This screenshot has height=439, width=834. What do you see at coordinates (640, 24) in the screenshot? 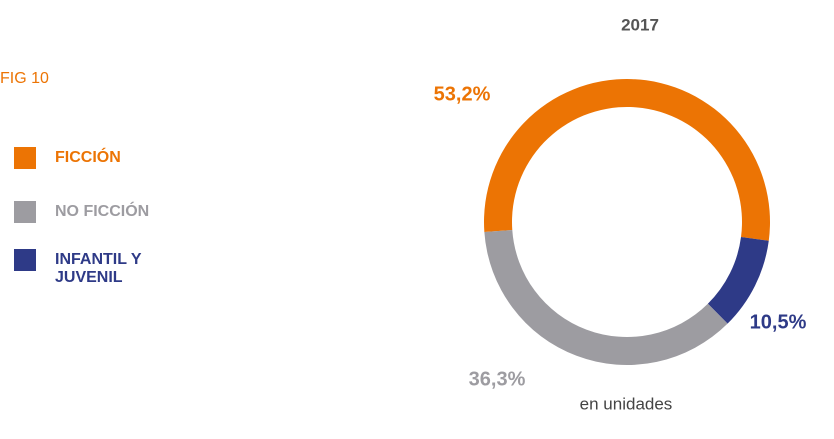
I see `chart-title: 2017` at bounding box center [640, 24].